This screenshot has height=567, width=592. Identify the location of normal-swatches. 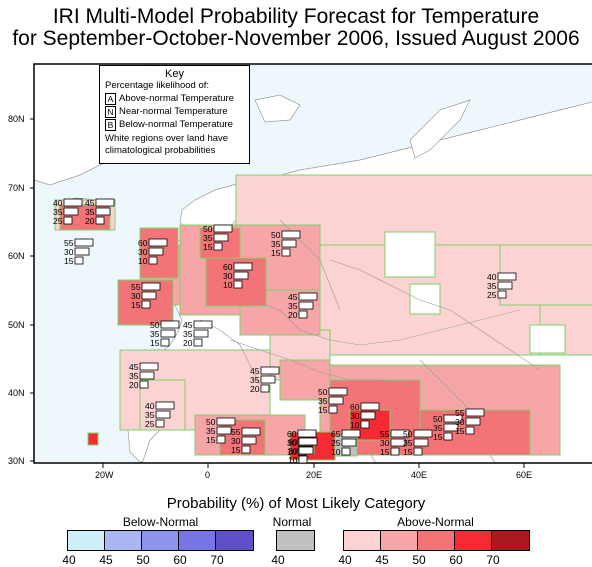
(295, 540).